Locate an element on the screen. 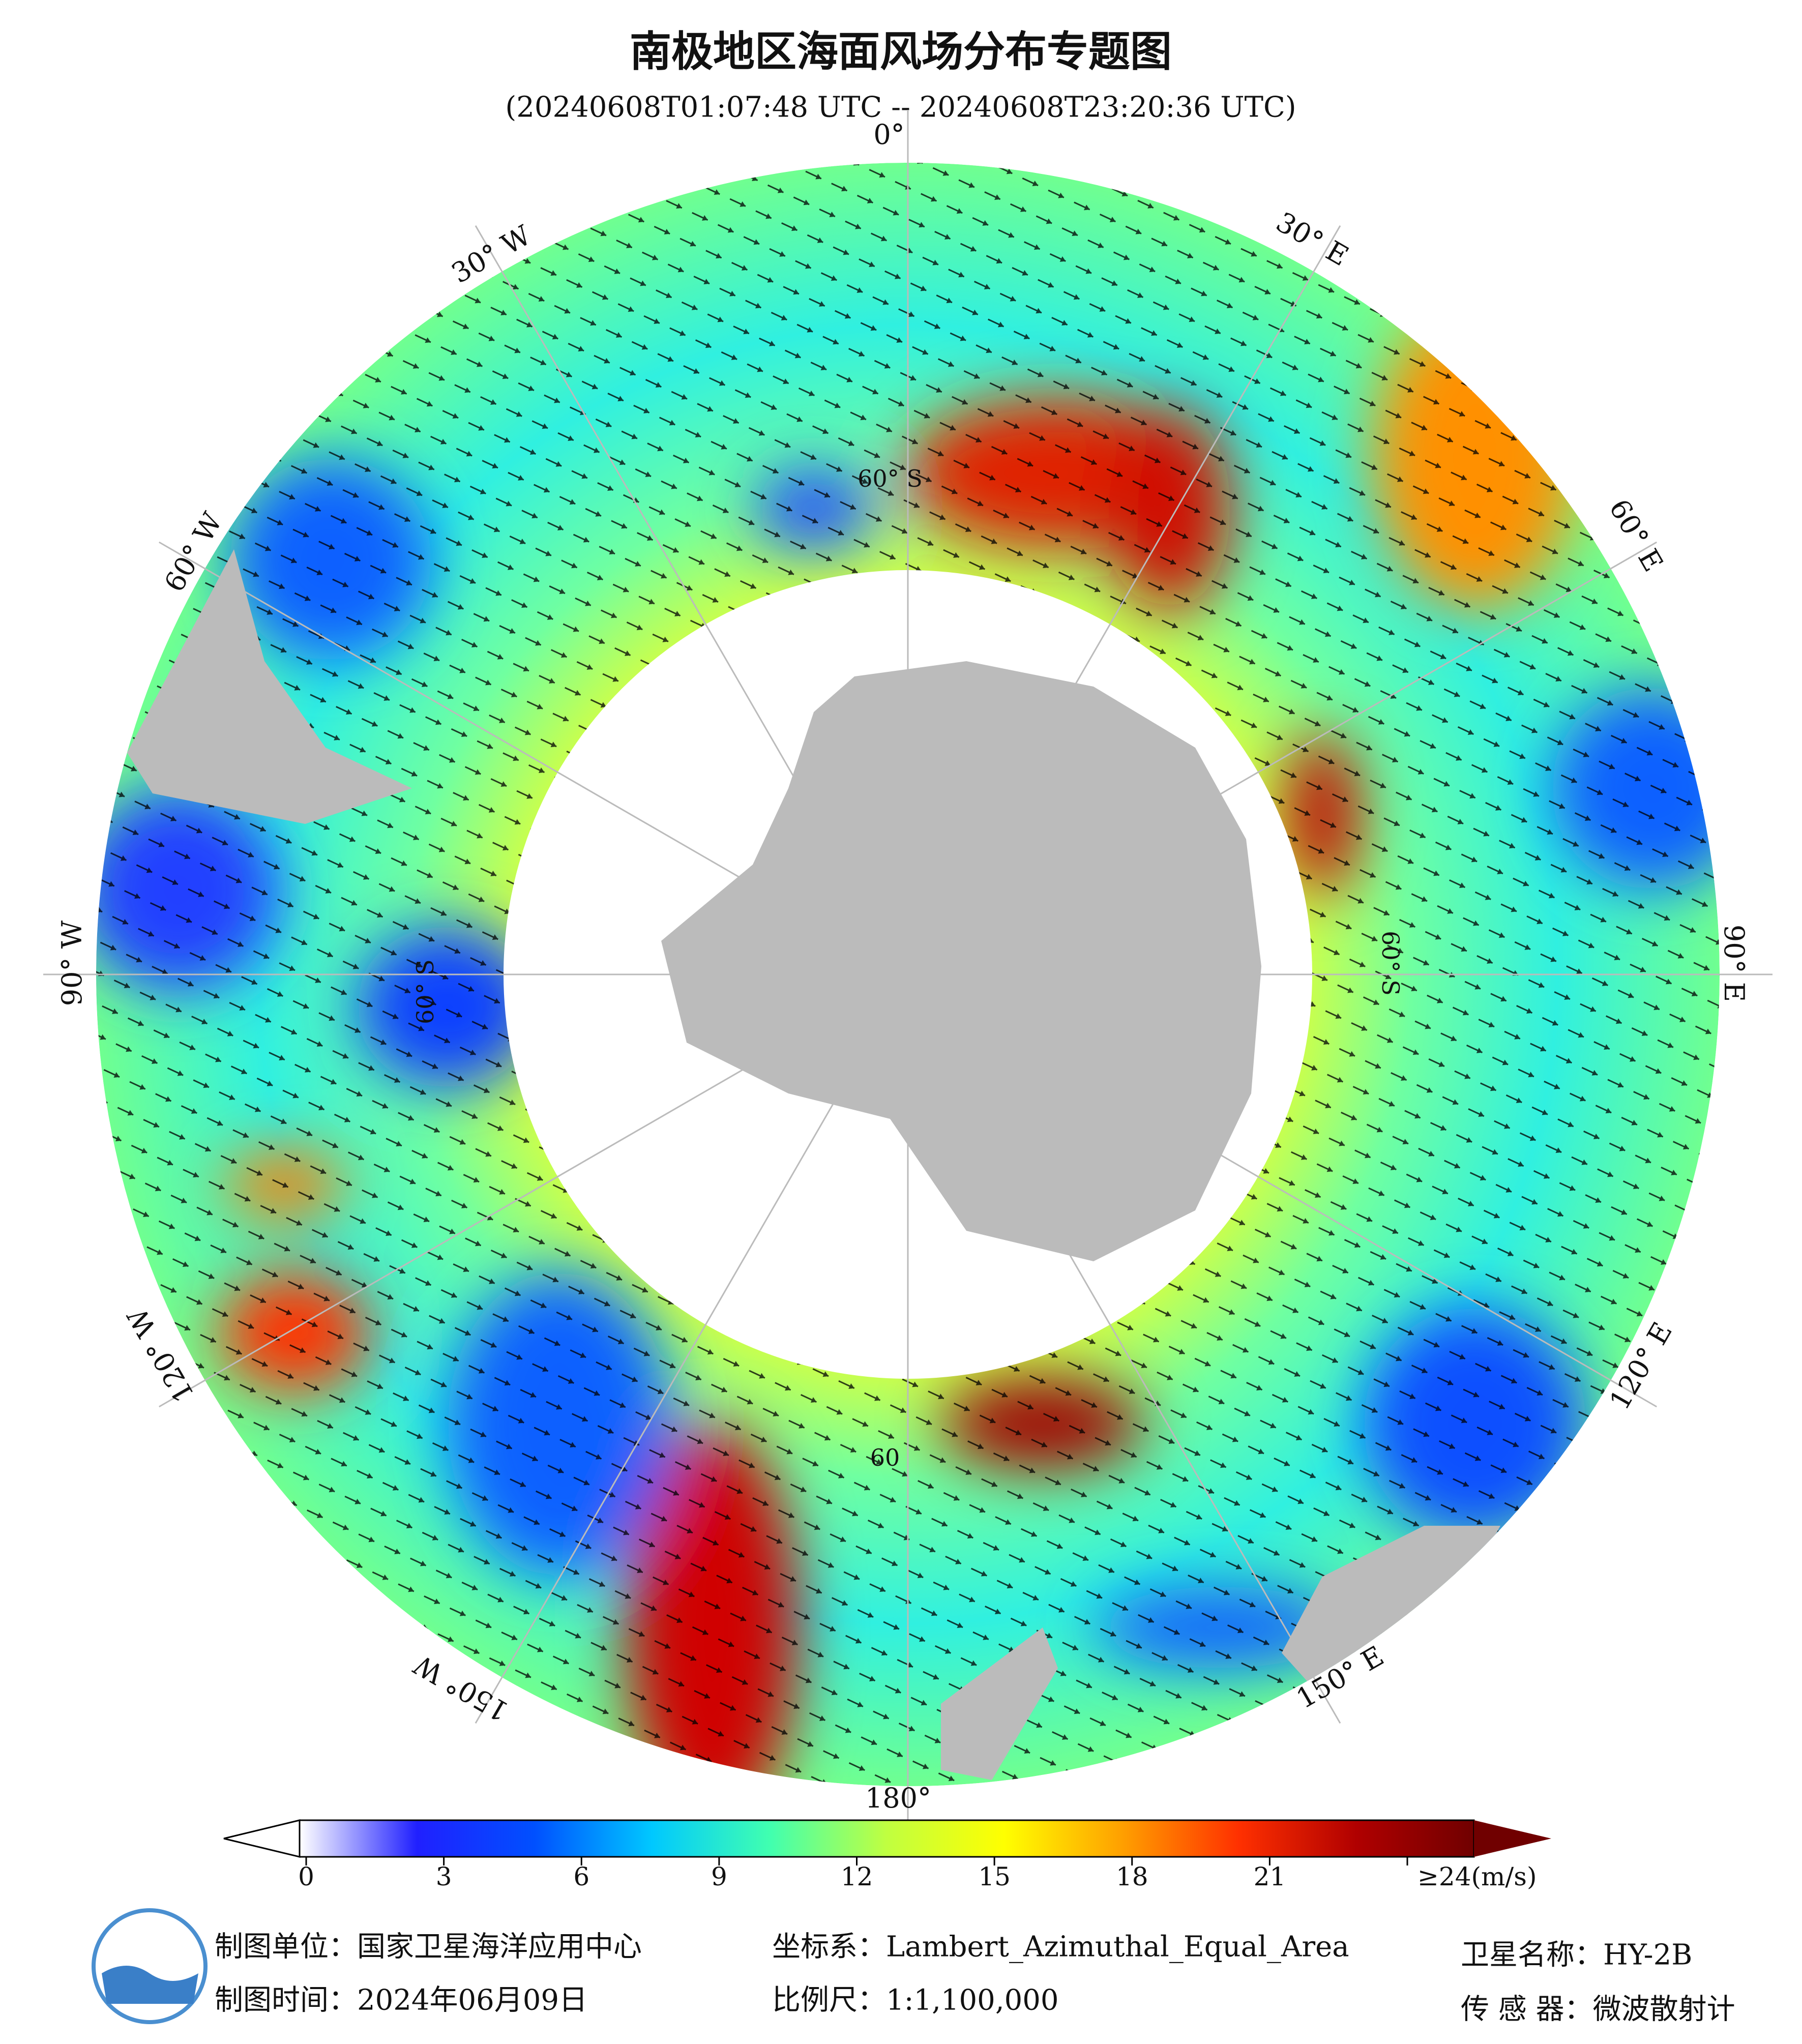  lon-label: 0° is located at coordinates (888, 135).